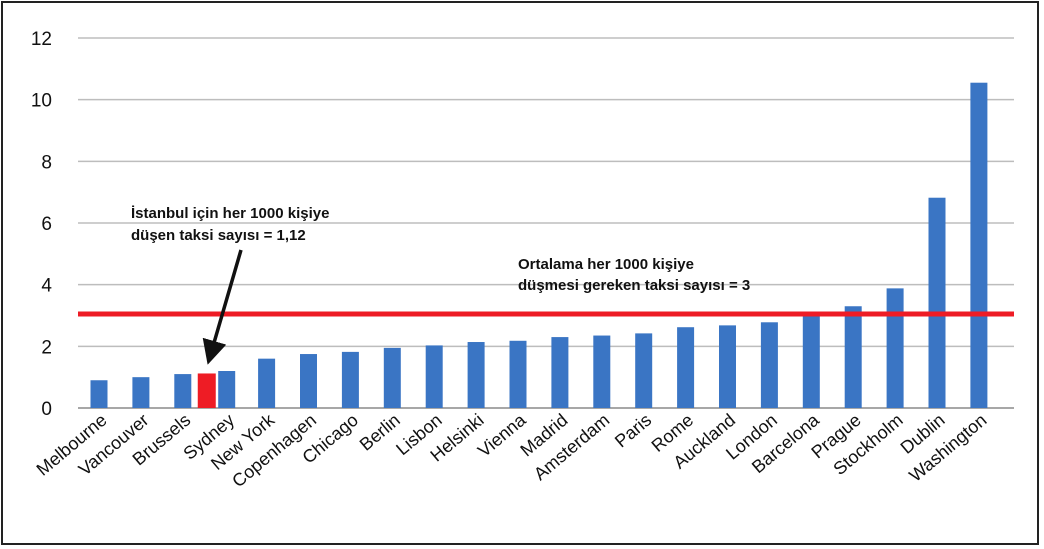 The width and height of the screenshot is (1044, 549). Describe the element at coordinates (811, 361) in the screenshot. I see `bar-barcelona` at that location.